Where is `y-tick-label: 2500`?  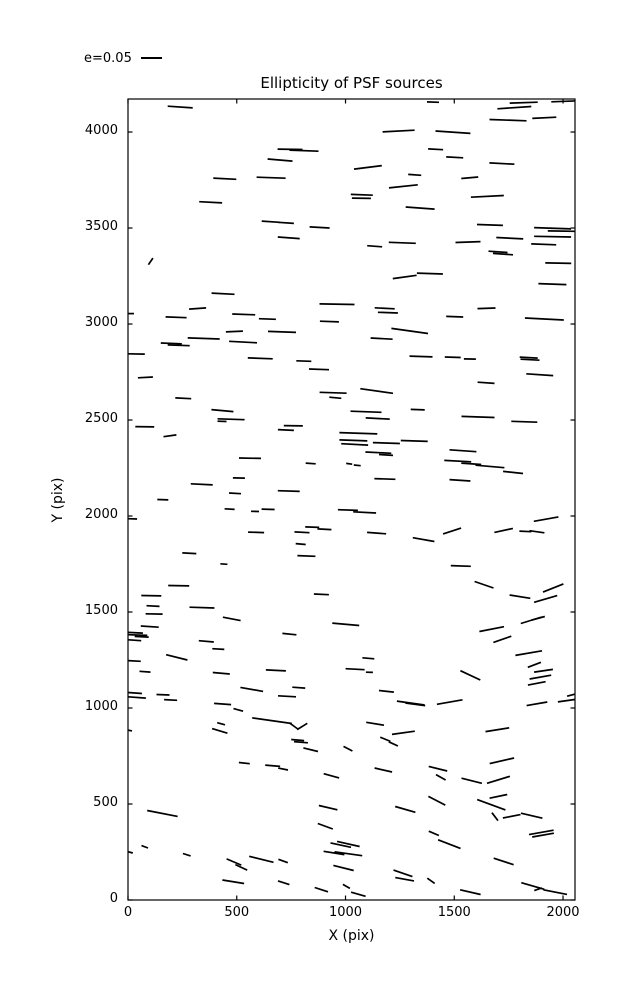 y-tick-label: 2500 is located at coordinates (101, 418).